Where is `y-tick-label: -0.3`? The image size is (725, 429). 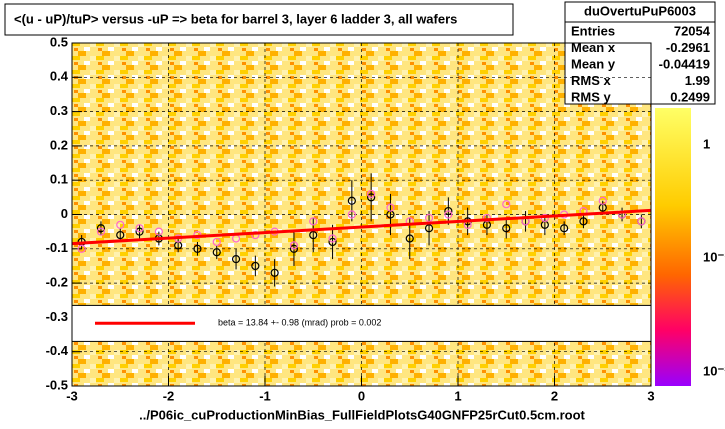
y-tick-label: -0.3 is located at coordinates (57, 316).